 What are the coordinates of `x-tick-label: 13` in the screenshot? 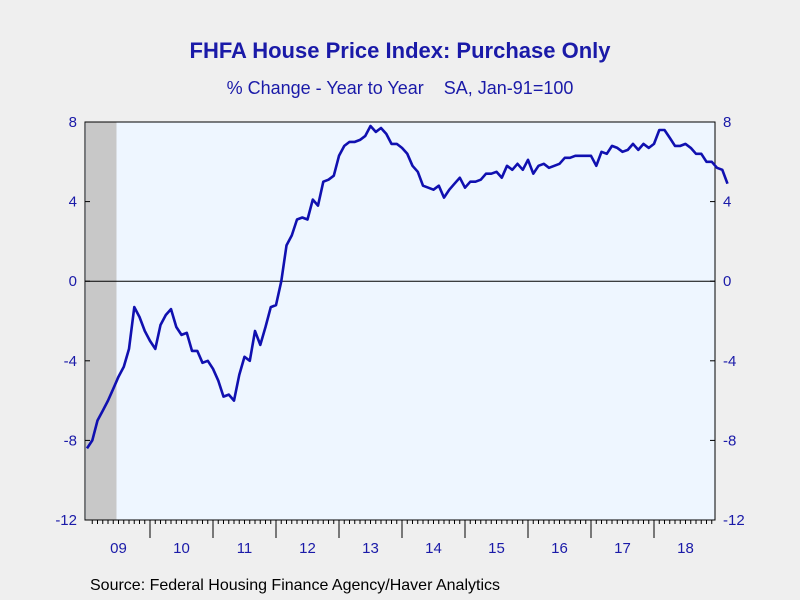 It's located at (370, 548).